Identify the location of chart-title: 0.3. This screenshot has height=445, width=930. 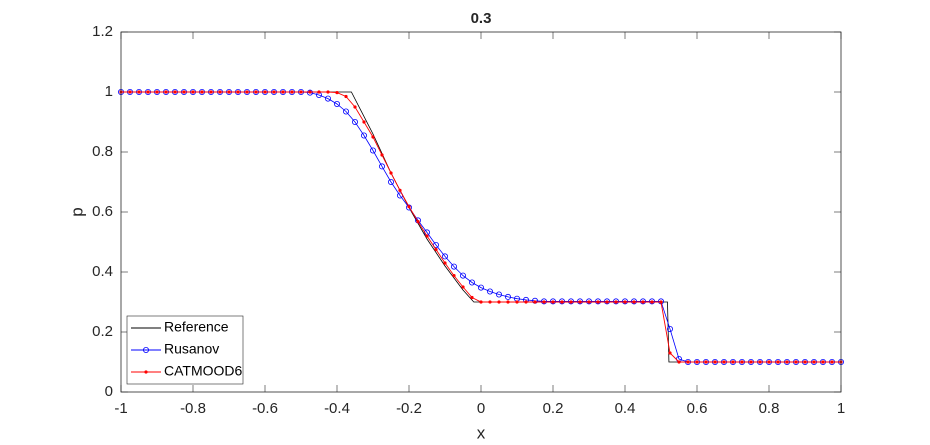
(481, 18).